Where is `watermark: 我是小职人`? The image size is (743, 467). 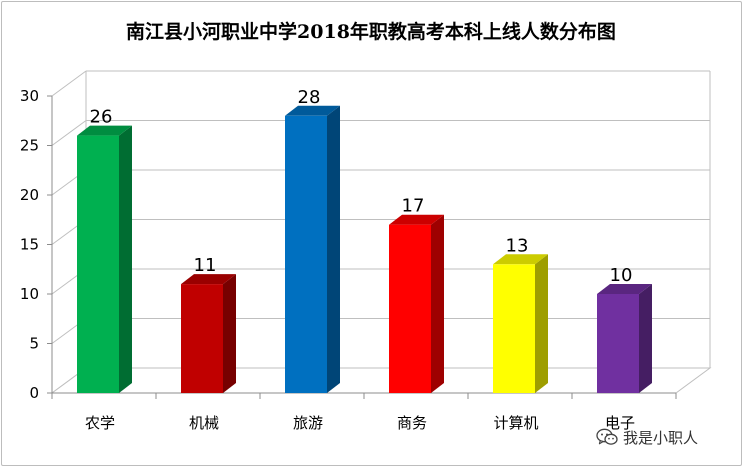
watermark: 我是小职人 is located at coordinates (647, 437).